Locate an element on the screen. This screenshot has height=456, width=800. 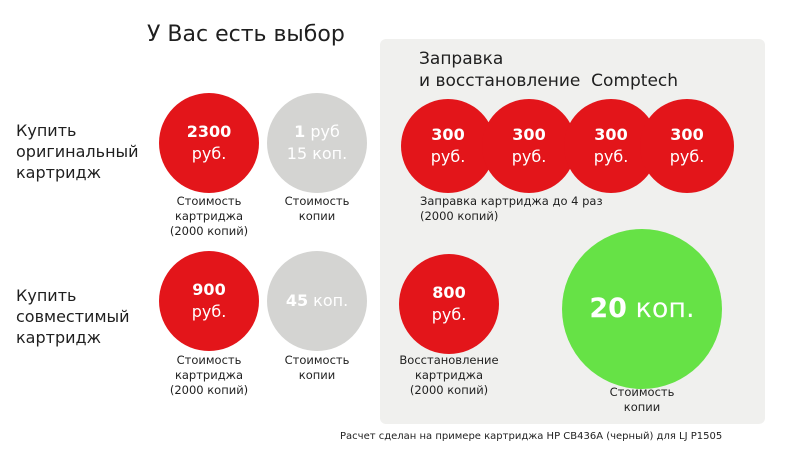
compatible-cartridge-caption: Стоимость картриджа (2000 копий) is located at coordinates (209, 375).